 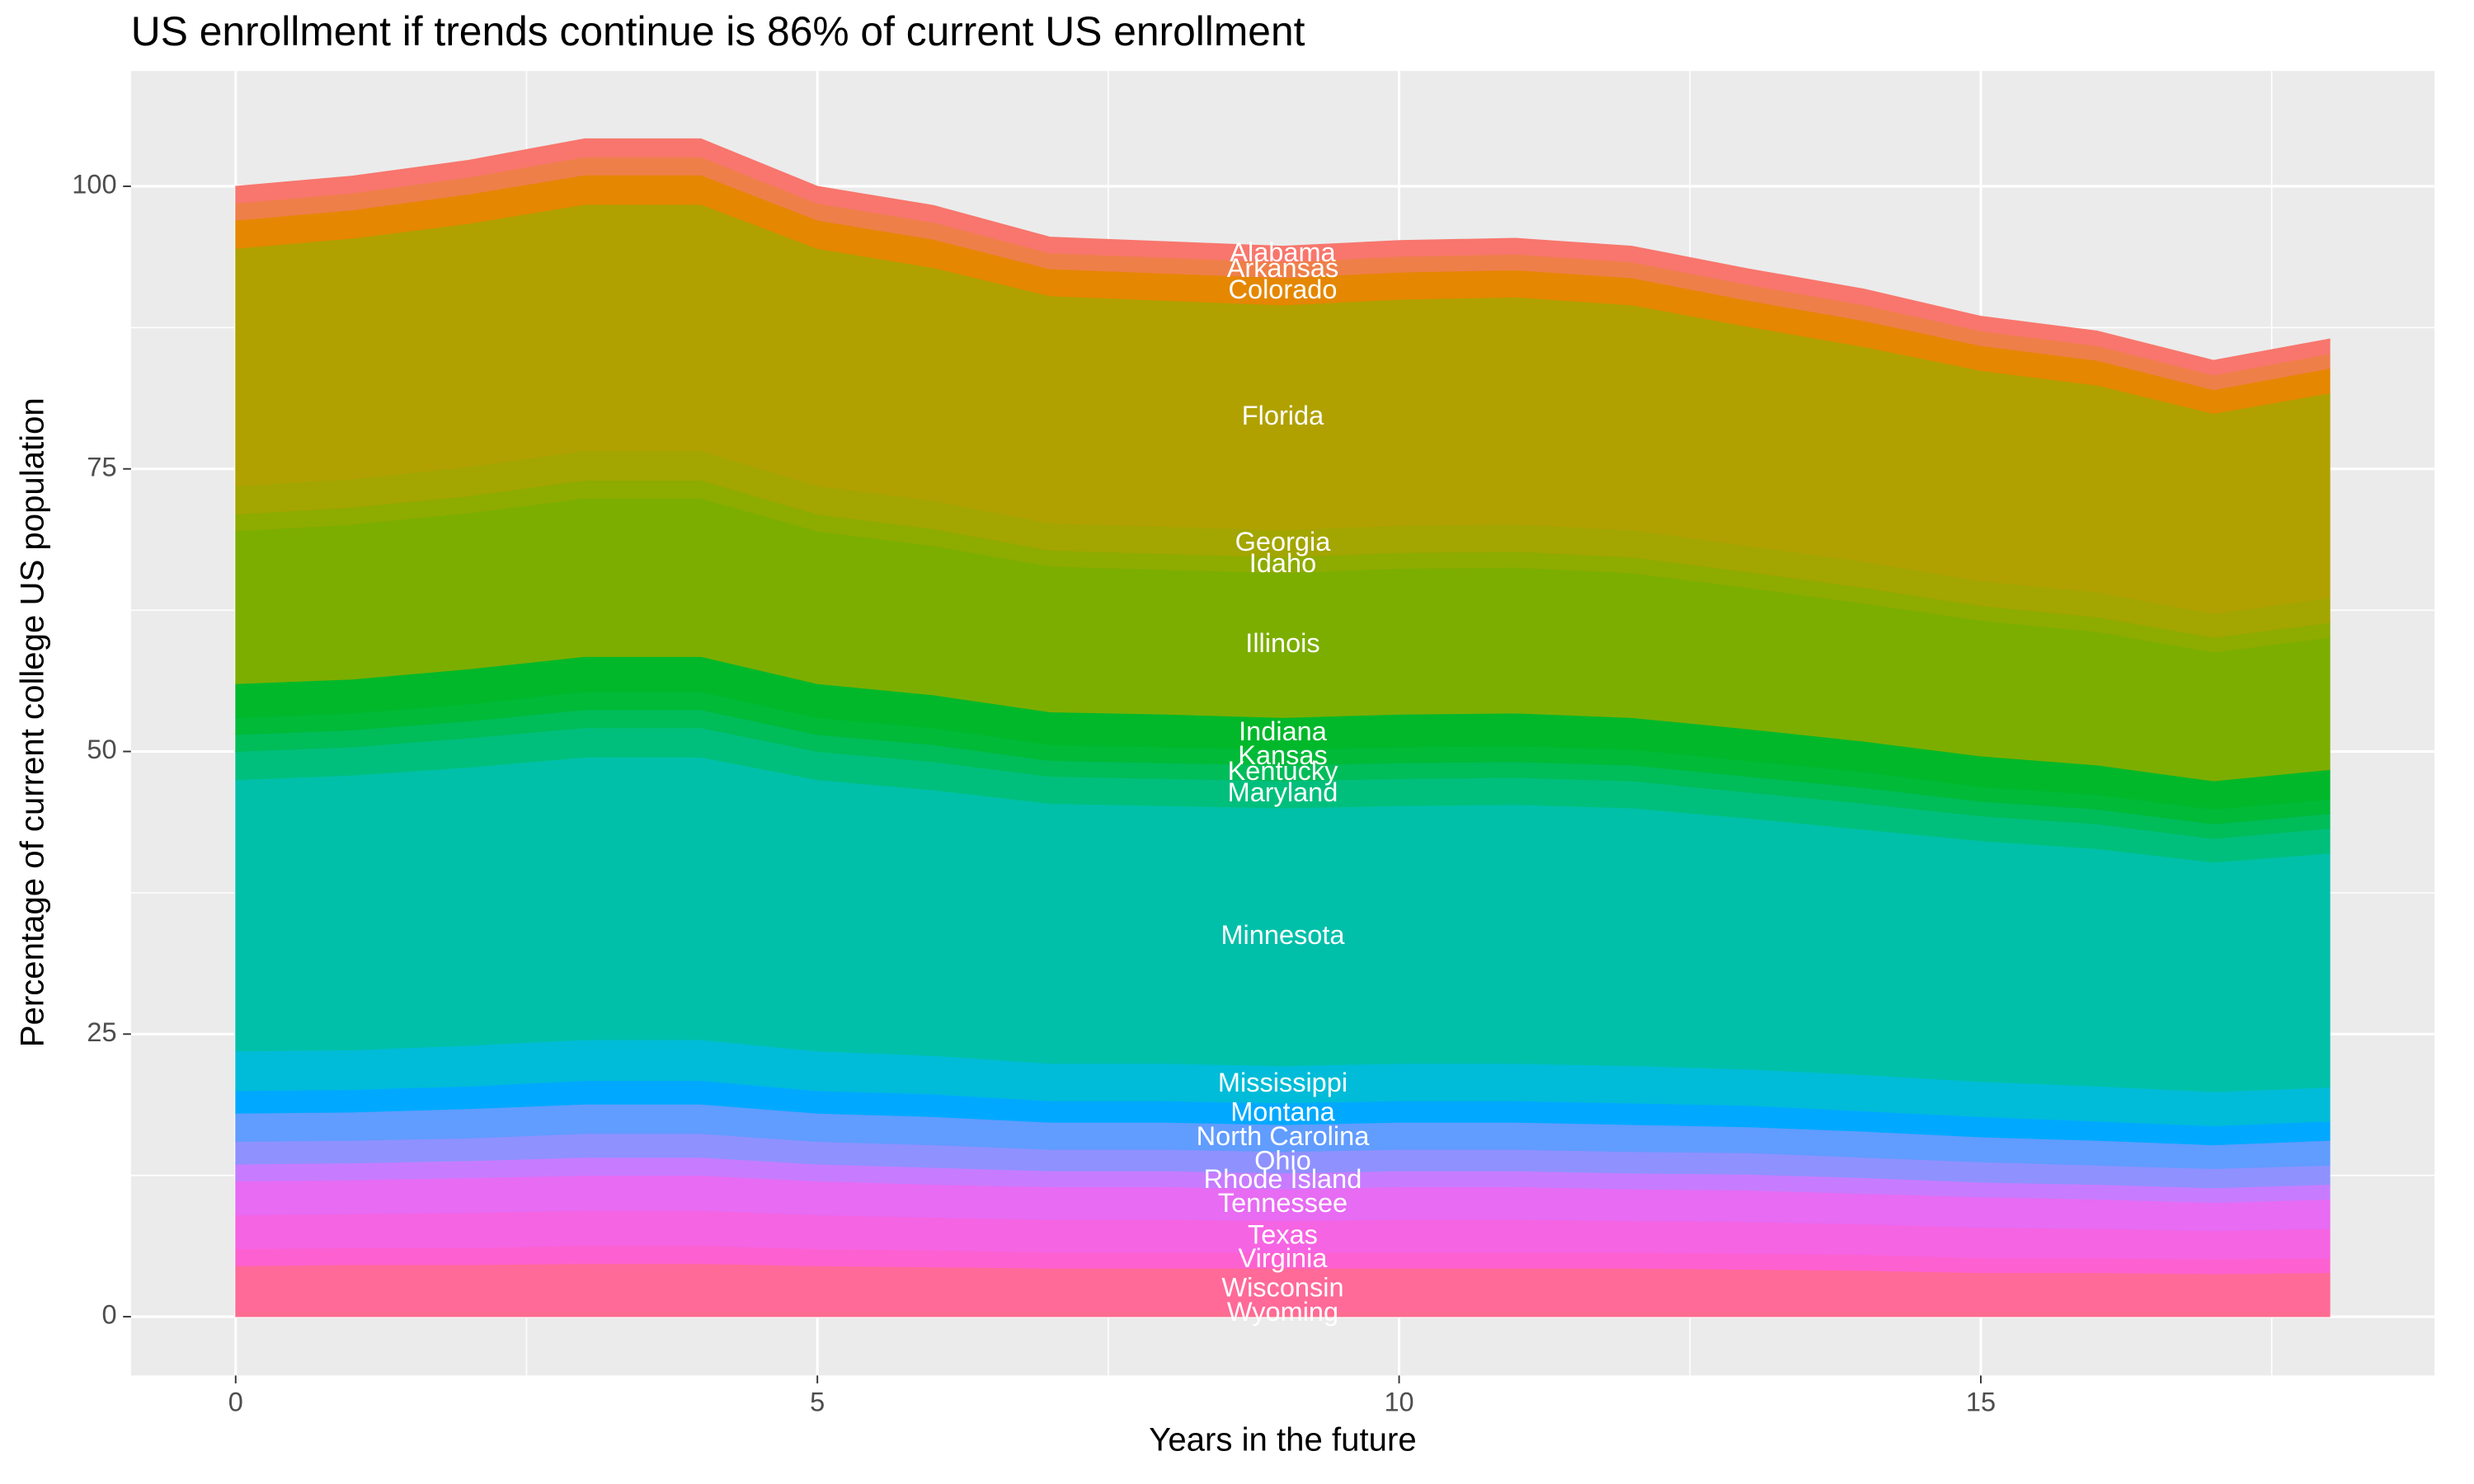 I want to click on x-tick-label: 5, so click(x=817, y=1401).